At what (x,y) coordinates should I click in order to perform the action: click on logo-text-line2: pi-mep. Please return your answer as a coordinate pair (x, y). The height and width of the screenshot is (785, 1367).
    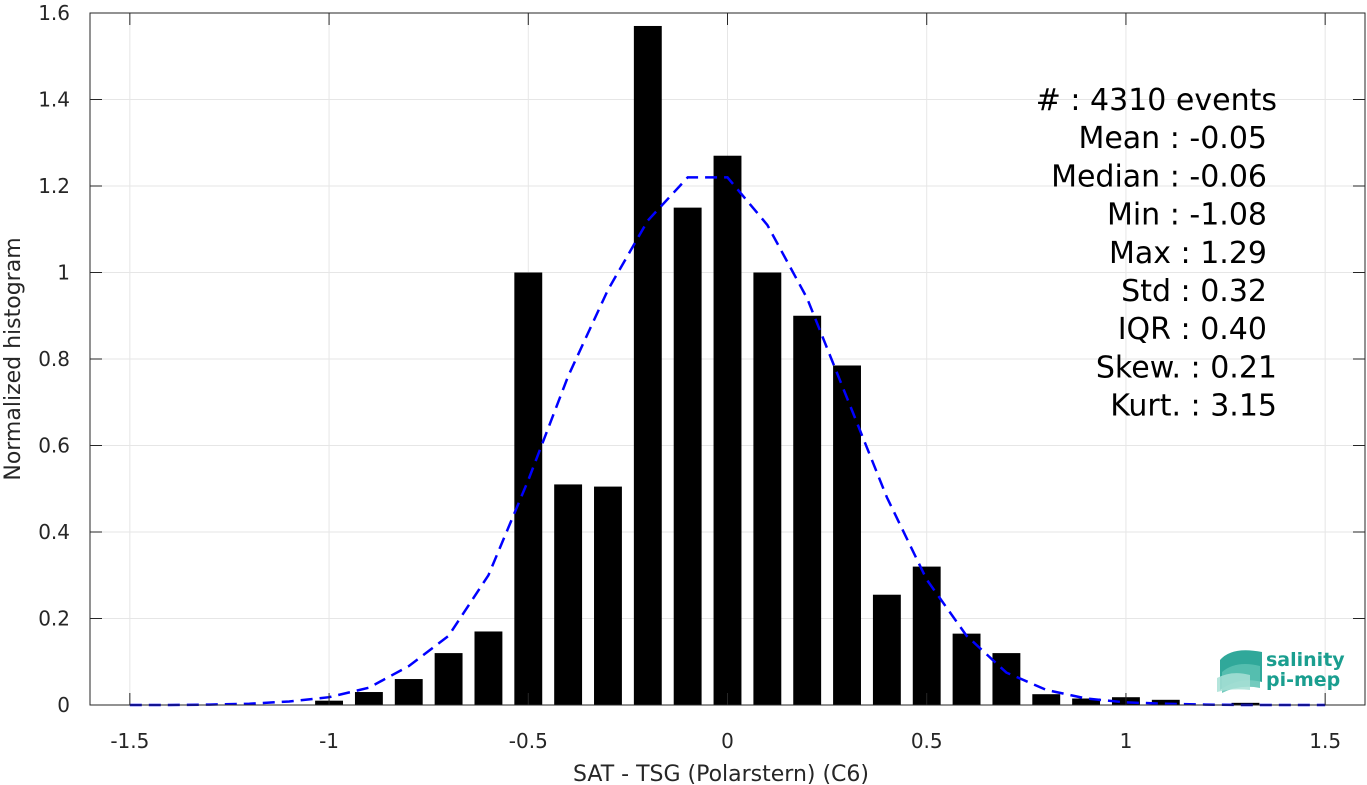
    Looking at the image, I should click on (1303, 680).